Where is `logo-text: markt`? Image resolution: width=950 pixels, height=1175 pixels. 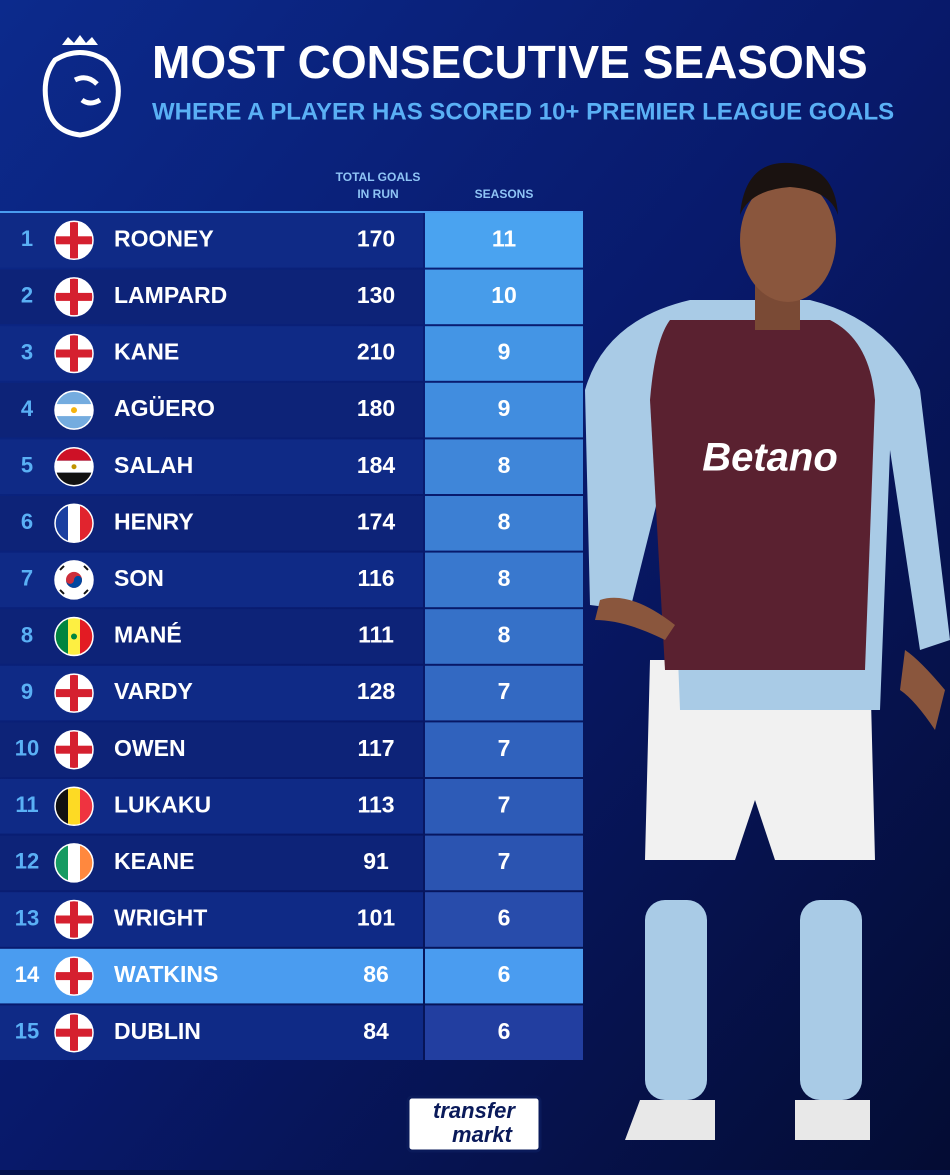
logo-text: markt is located at coordinates (483, 1134).